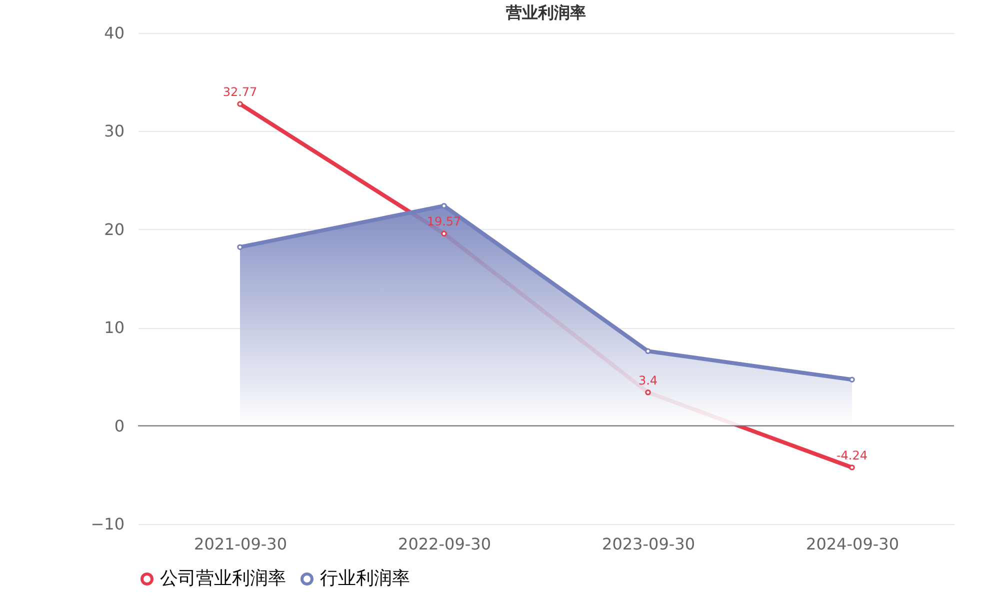 The image size is (1000, 600). Describe the element at coordinates (114, 131) in the screenshot. I see `y-tick-label: 30` at that location.